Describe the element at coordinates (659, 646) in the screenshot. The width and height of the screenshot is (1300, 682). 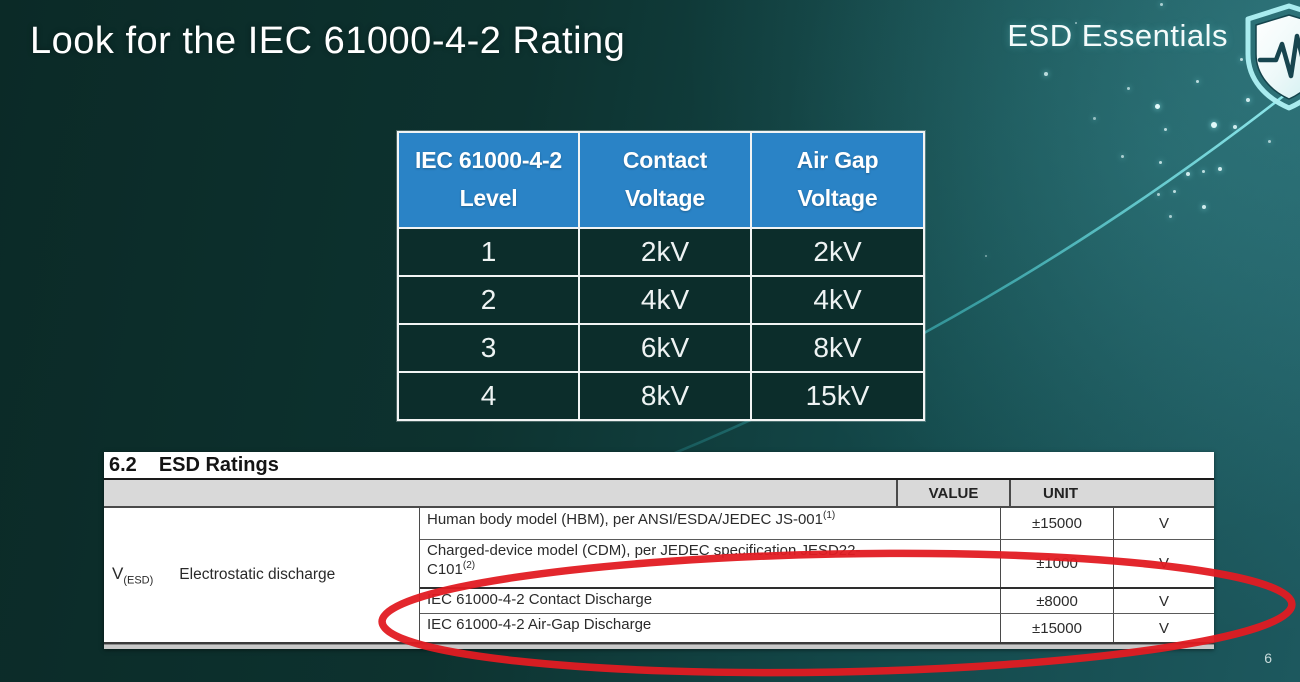
I see `datasheet-bottom-strip` at that location.